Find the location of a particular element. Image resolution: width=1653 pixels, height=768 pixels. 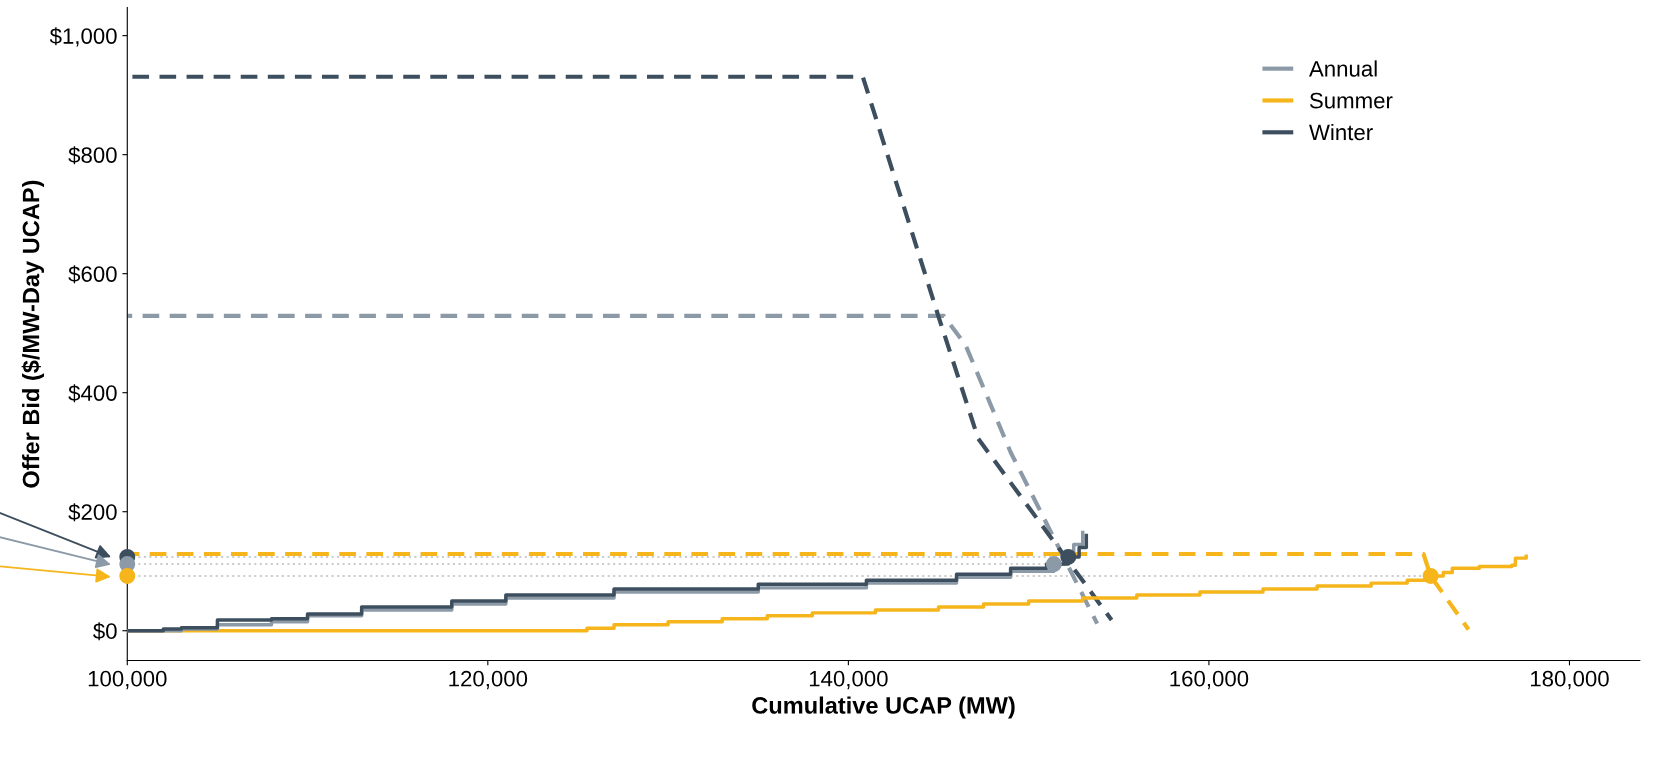

x-tick-label: 100,000 is located at coordinates (127, 680).